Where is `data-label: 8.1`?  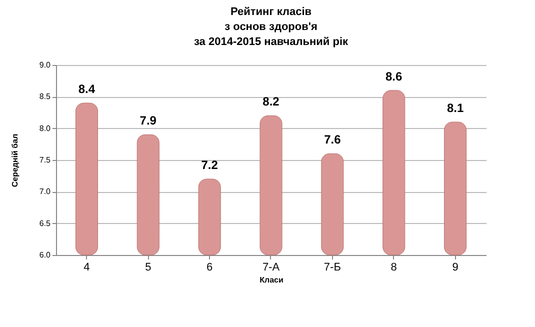 data-label: 8.1 is located at coordinates (455, 108).